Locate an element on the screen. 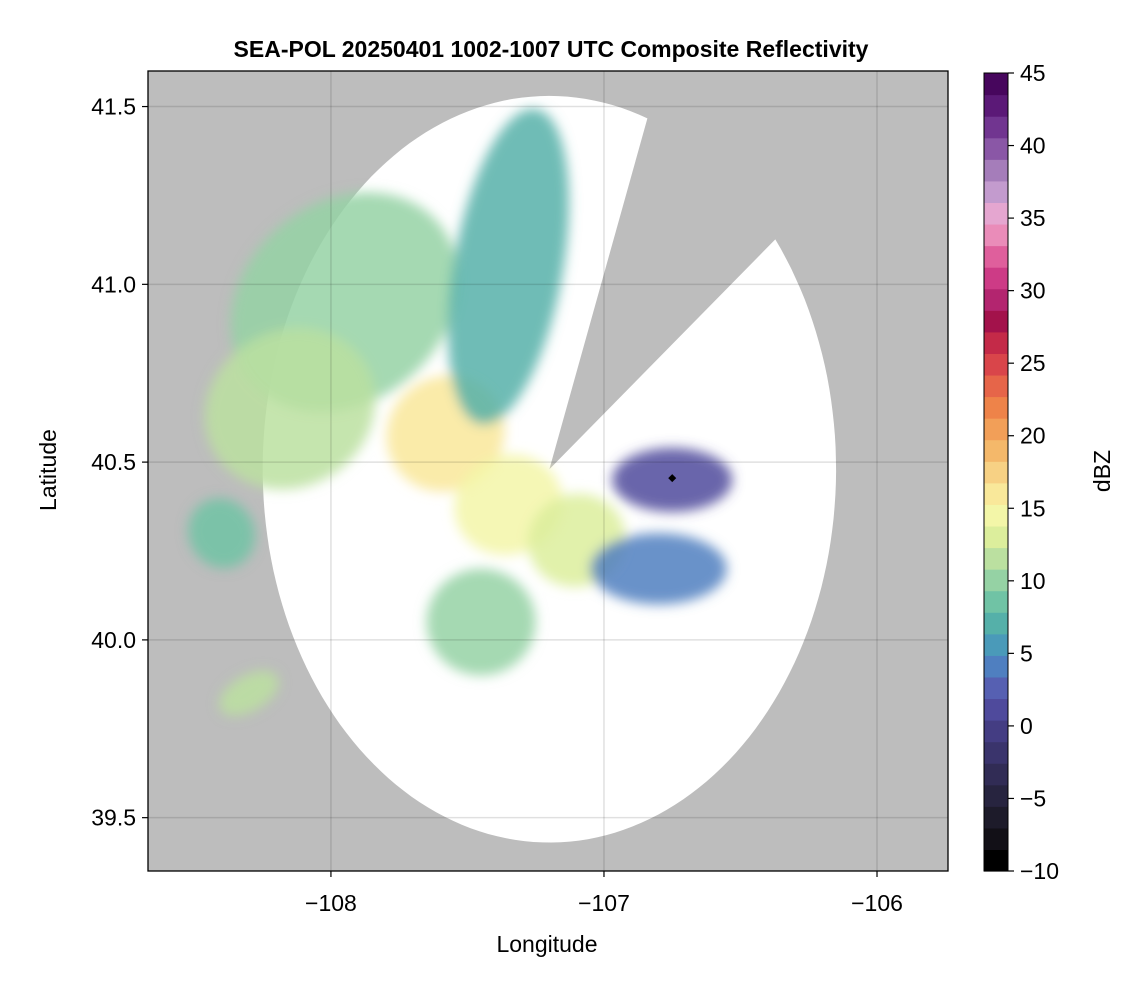  x-tick-label: −108 is located at coordinates (331, 903).